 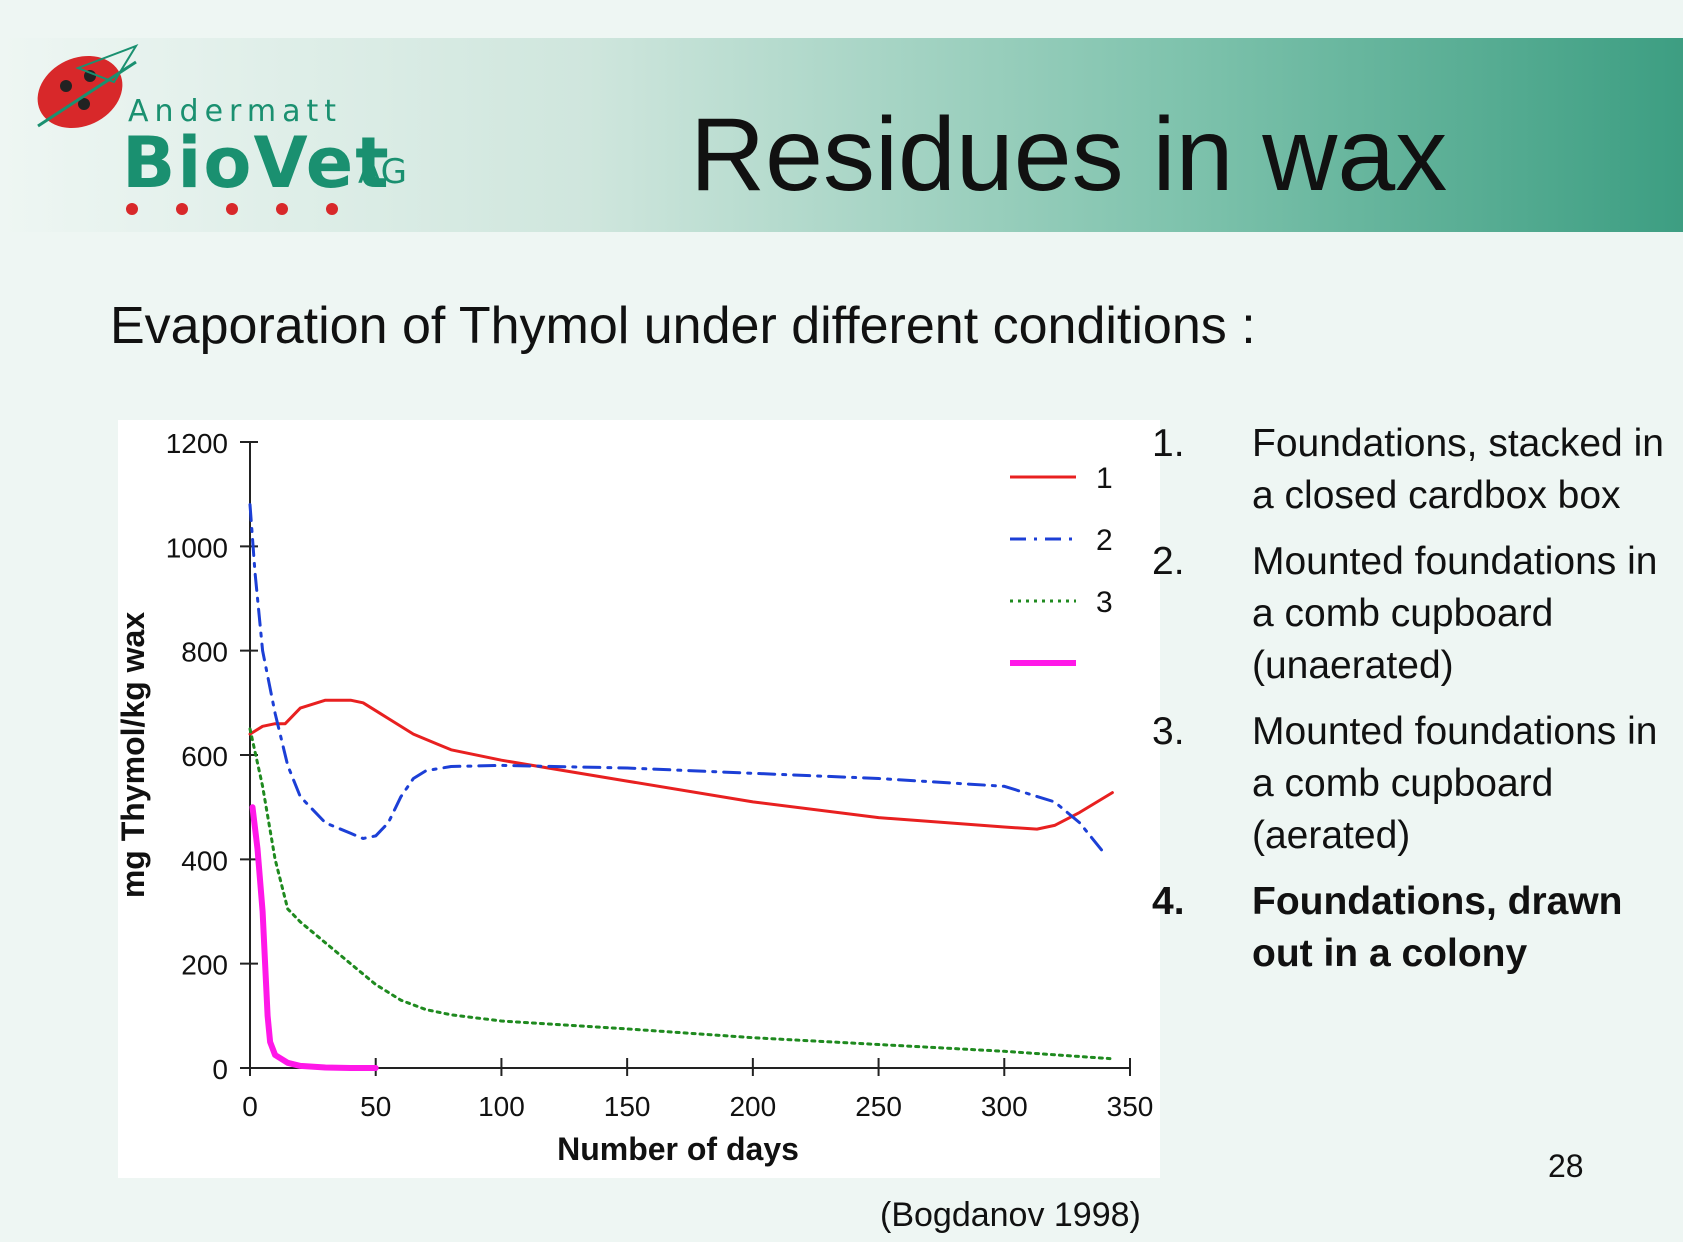 I want to click on ladybug-icon, so click(x=88, y=86).